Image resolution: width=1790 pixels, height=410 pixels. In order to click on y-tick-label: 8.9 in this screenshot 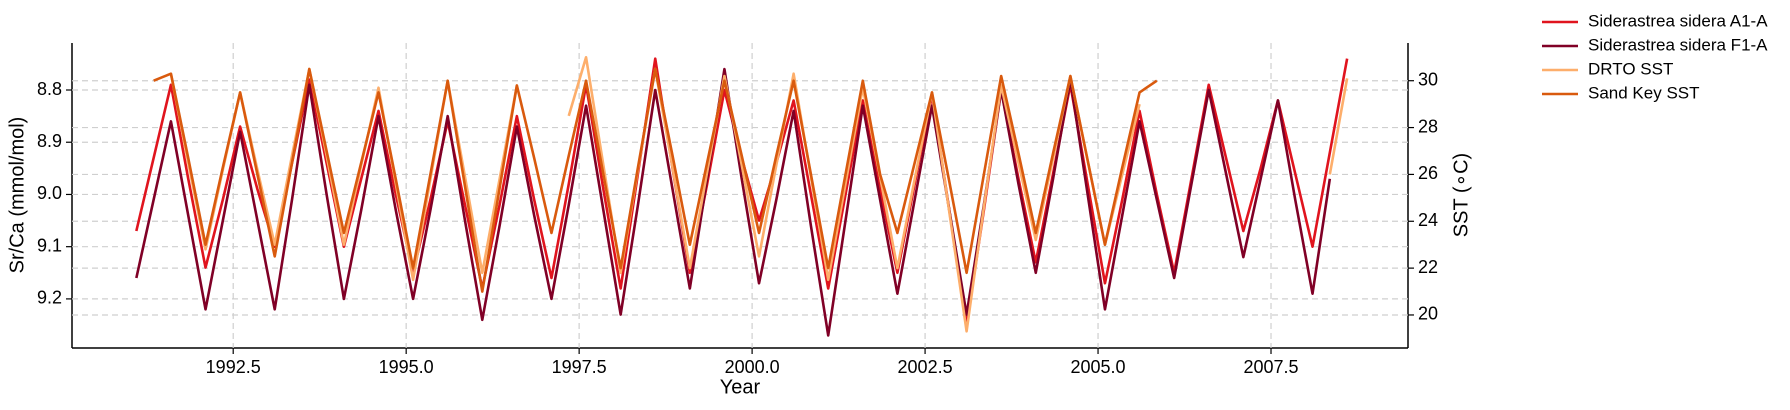, I will do `click(49, 141)`.